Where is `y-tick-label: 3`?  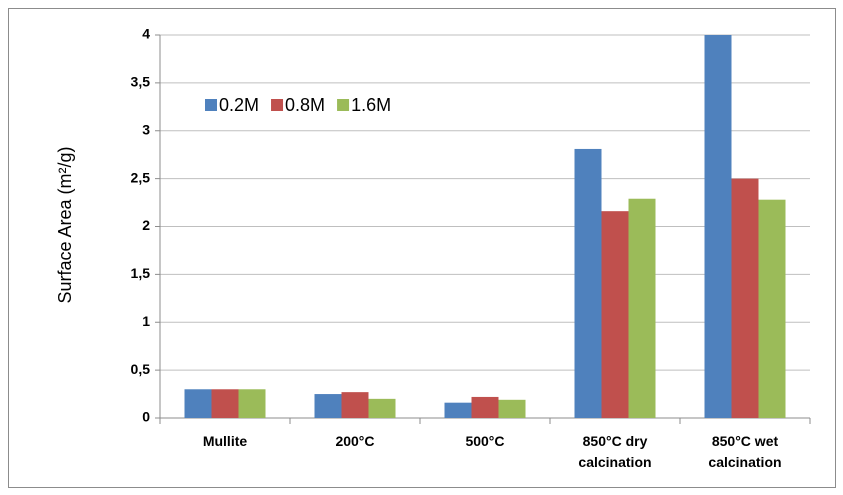
y-tick-label: 3 is located at coordinates (146, 129).